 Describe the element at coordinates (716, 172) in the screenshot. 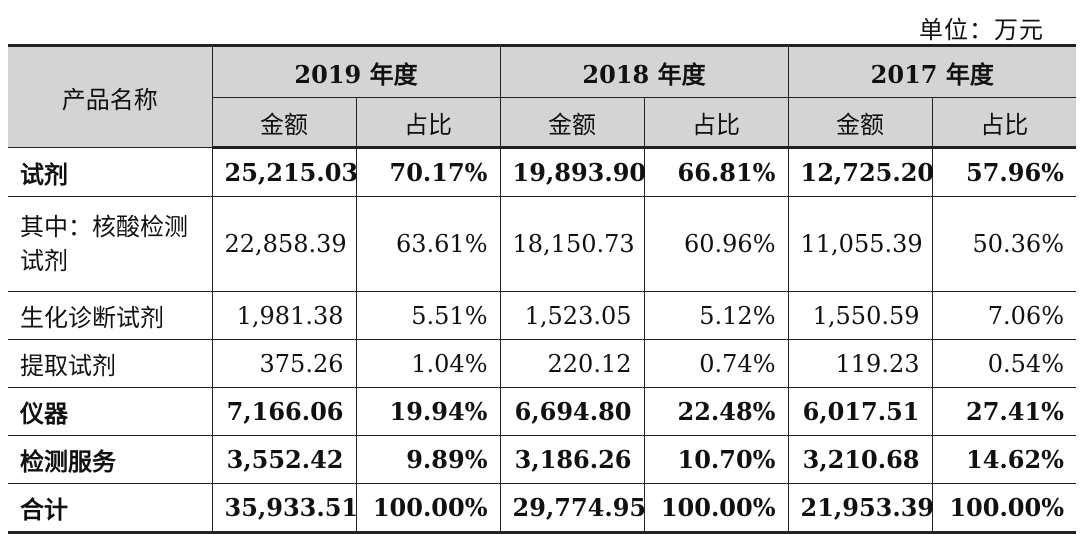

I see `cell-ratio: 66.81%` at that location.